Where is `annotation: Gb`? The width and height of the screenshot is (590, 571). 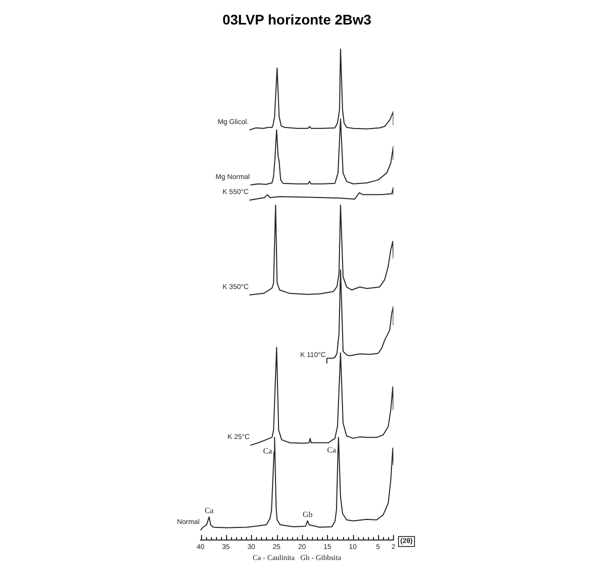
annotation: Gb is located at coordinates (307, 514).